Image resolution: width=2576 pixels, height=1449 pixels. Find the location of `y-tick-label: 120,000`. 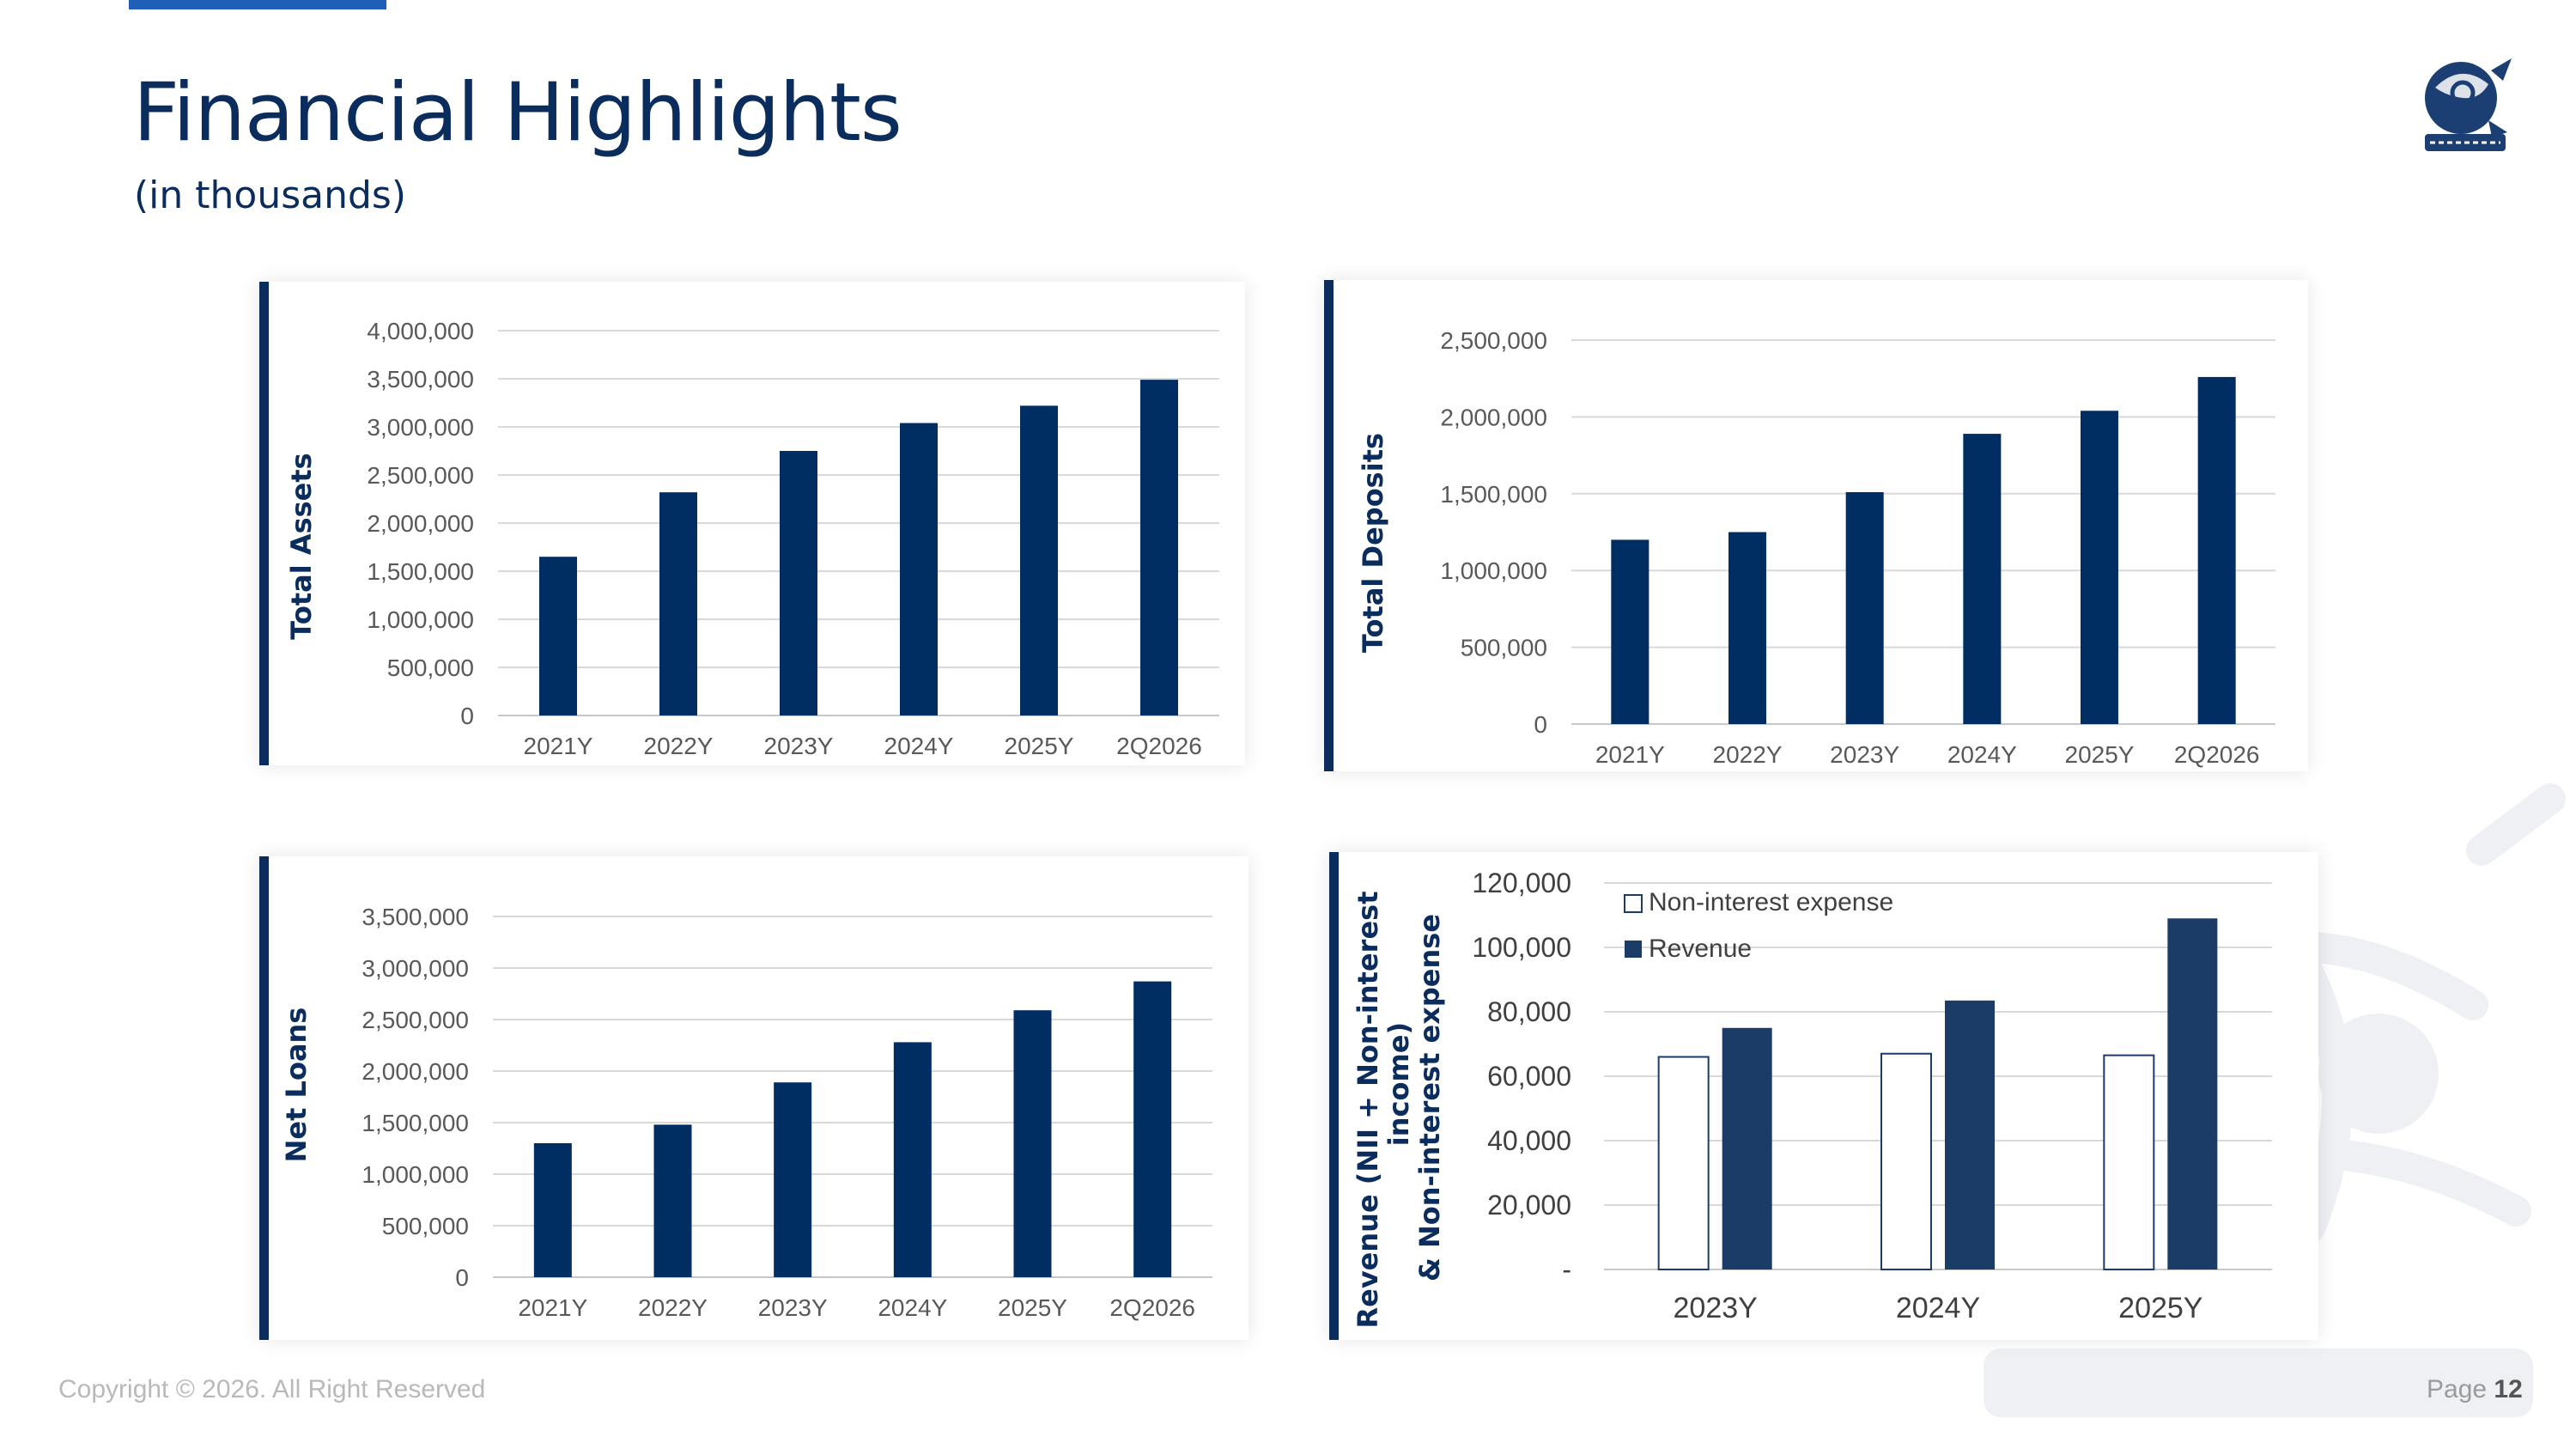

y-tick-label: 120,000 is located at coordinates (1521, 883).